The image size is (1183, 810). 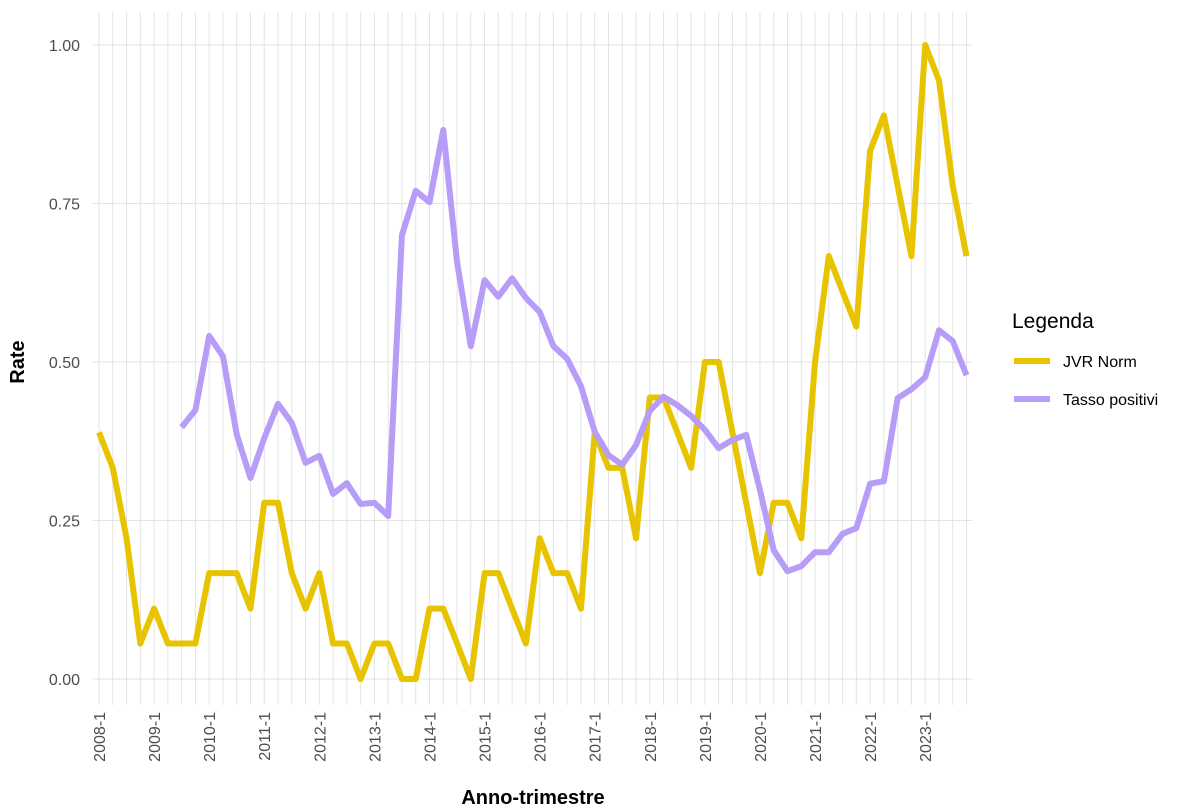 I want to click on x-tick-label: 2008-1, so click(x=100, y=737).